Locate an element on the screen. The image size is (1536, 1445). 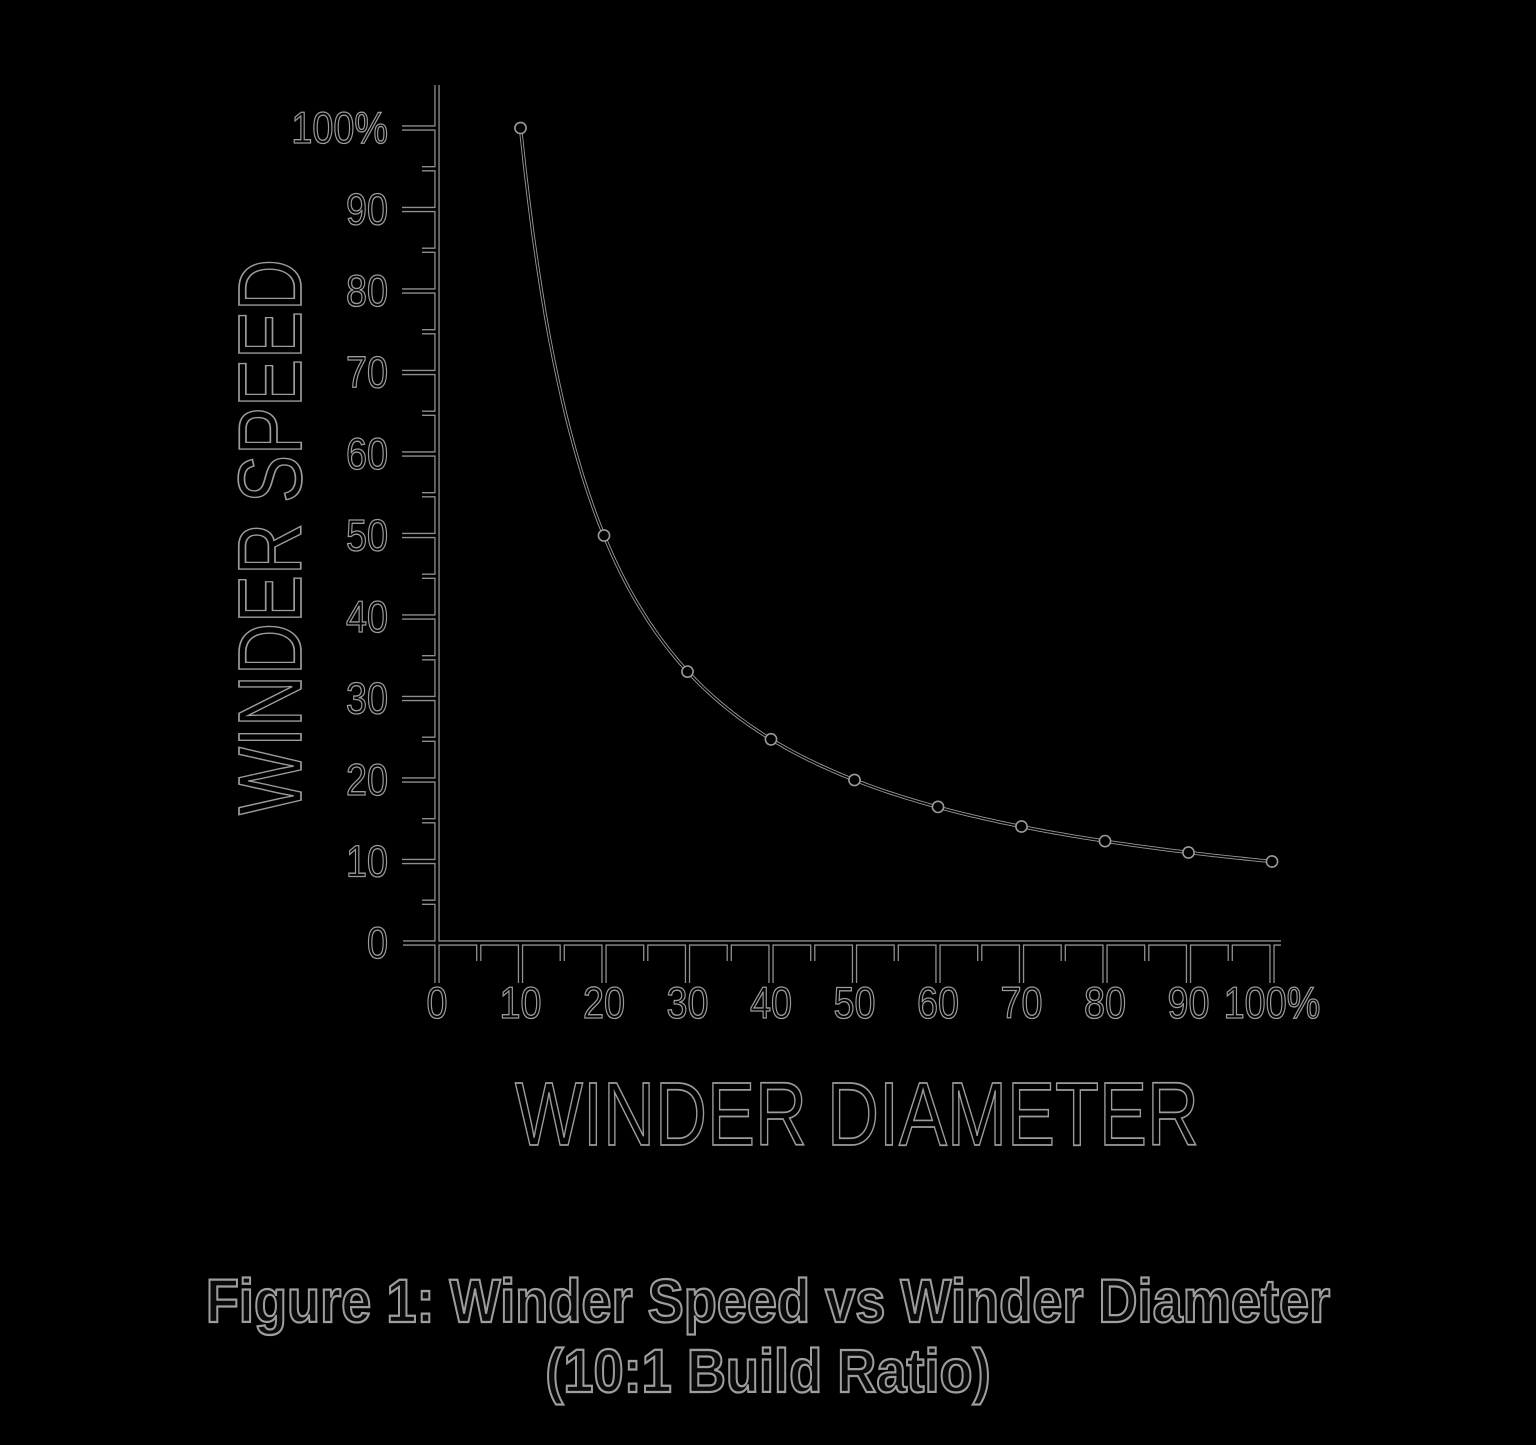
y-tick-label: 70 is located at coordinates (367, 372).